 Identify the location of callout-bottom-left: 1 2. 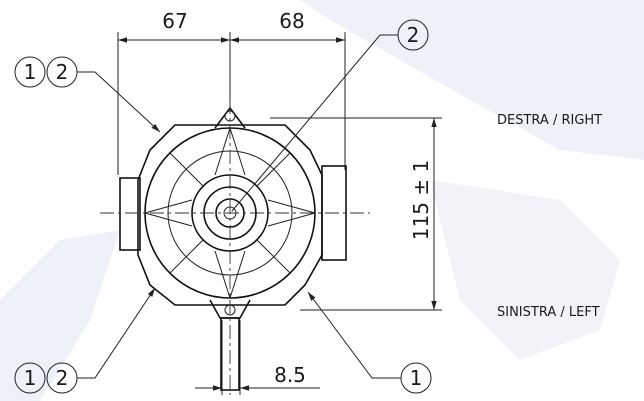
(85, 340).